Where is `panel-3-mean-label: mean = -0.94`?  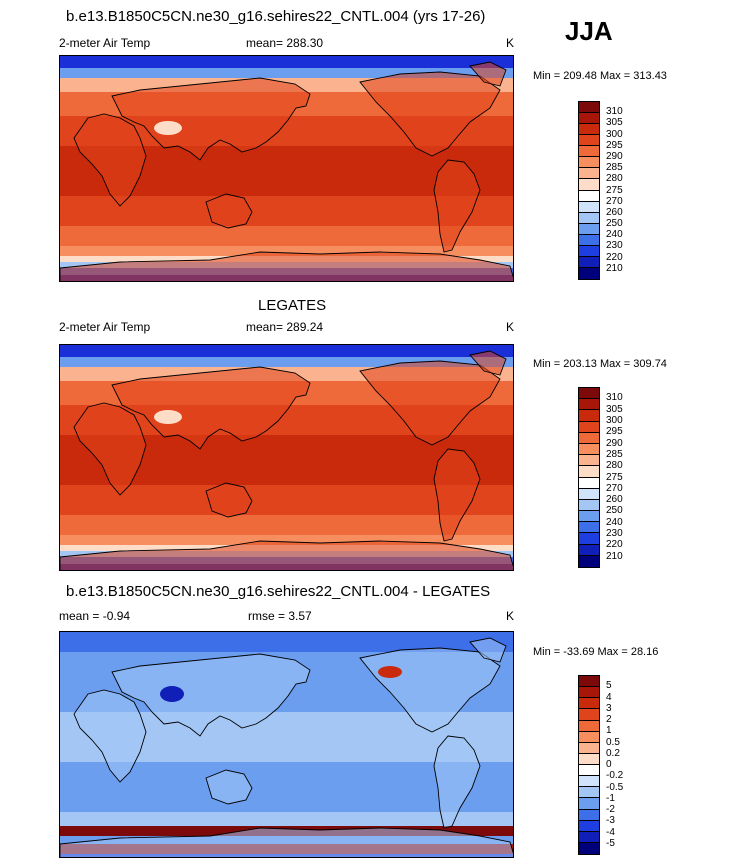 panel-3-mean-label: mean = -0.94 is located at coordinates (95, 616).